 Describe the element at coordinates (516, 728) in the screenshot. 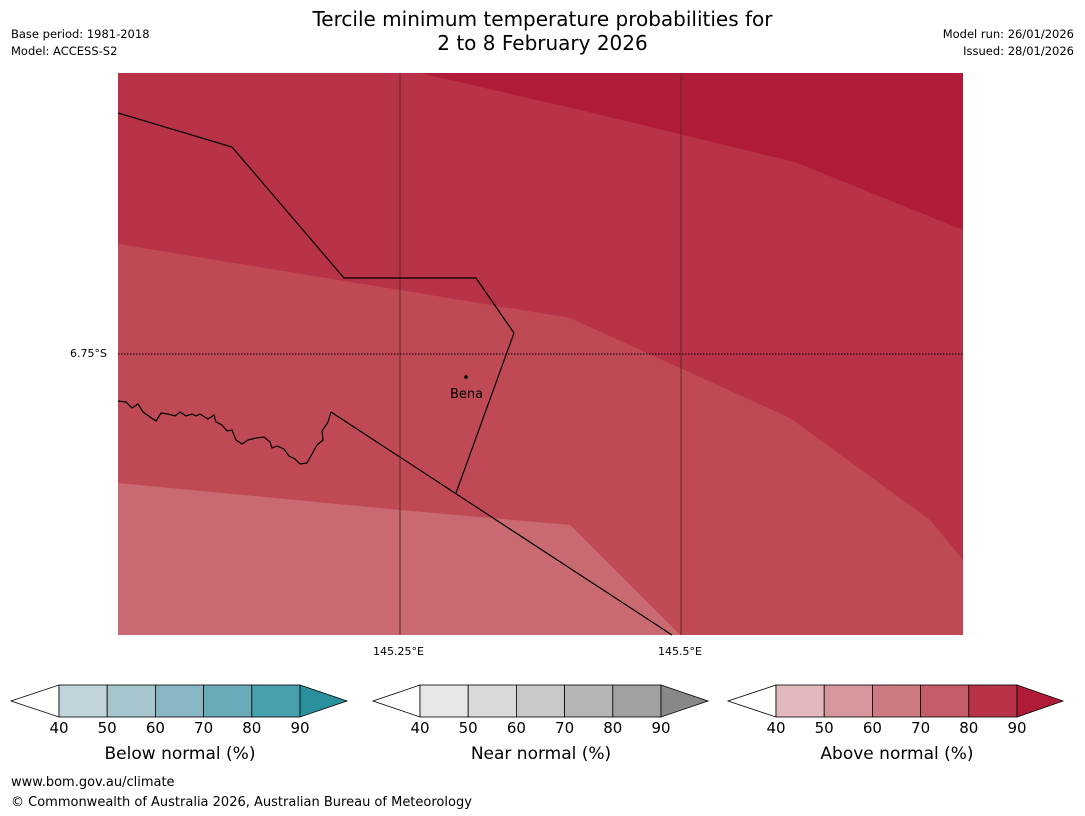

I see `colorbar-near-tick: 60` at that location.